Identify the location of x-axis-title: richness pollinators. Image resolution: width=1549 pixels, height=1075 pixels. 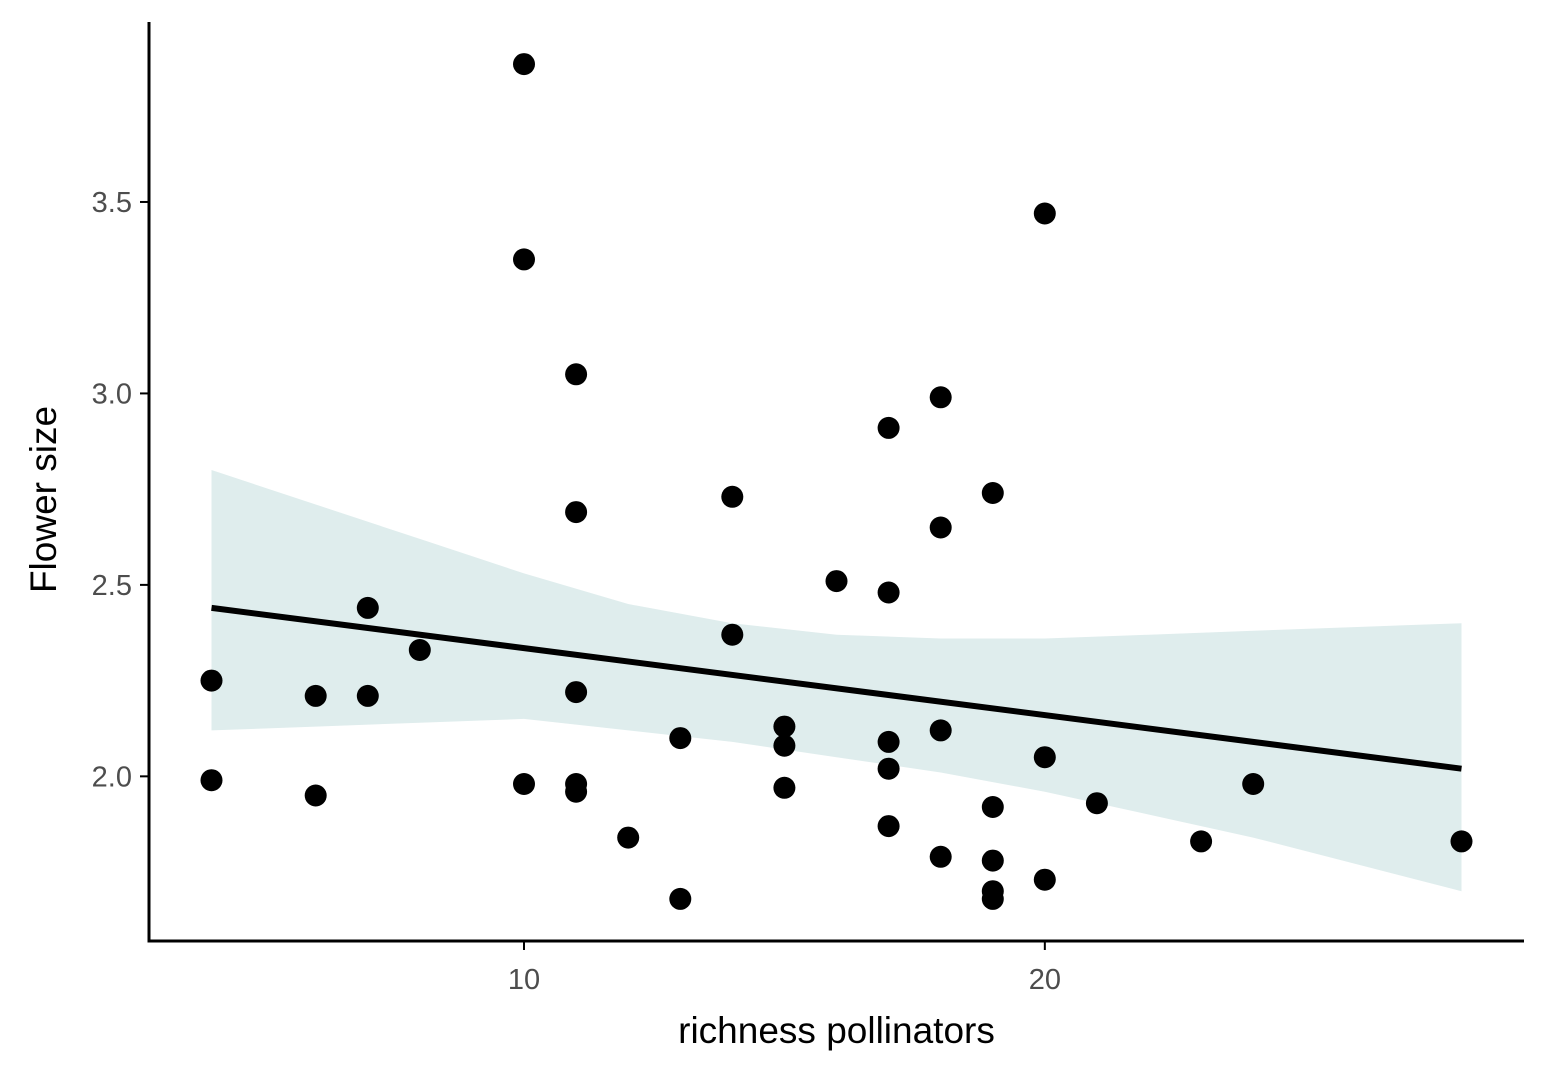
(836, 1030).